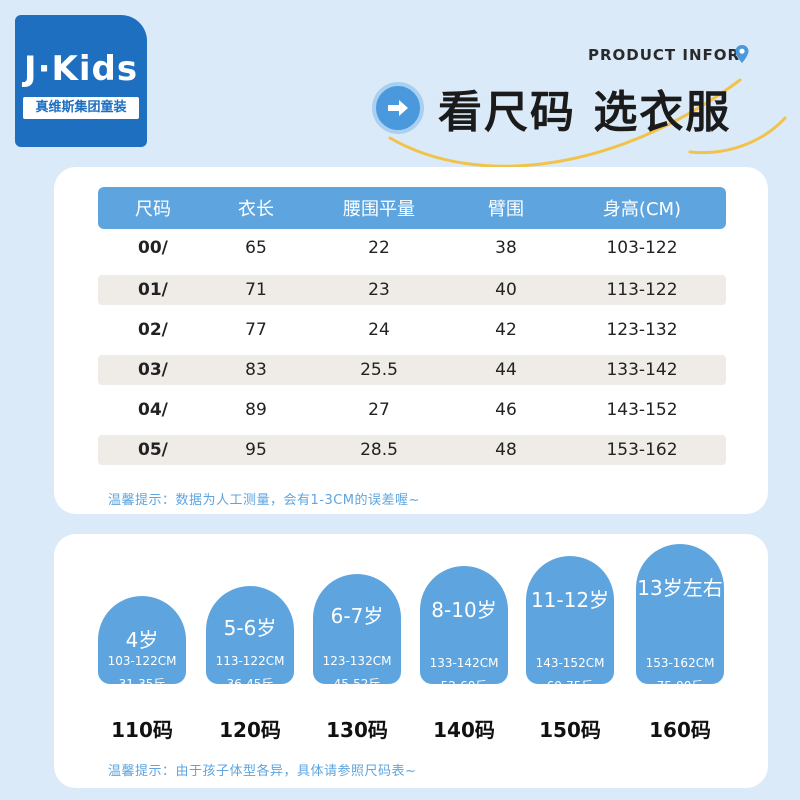  I want to click on age-tag: 8-10岁 133-142CM 52-60斤, so click(464, 629).